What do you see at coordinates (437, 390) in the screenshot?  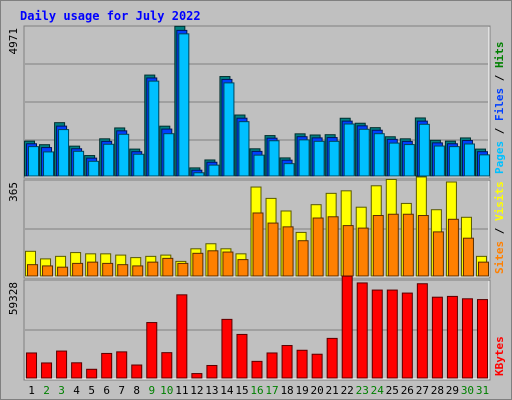 I see `day-label-28: 28` at bounding box center [437, 390].